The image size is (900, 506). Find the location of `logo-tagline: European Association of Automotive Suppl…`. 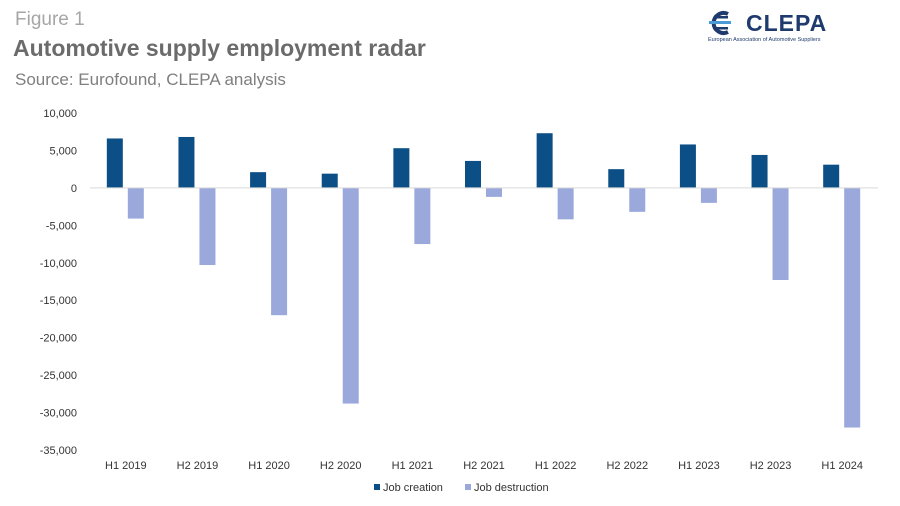

logo-tagline: European Association of Automotive Suppl… is located at coordinates (764, 40).